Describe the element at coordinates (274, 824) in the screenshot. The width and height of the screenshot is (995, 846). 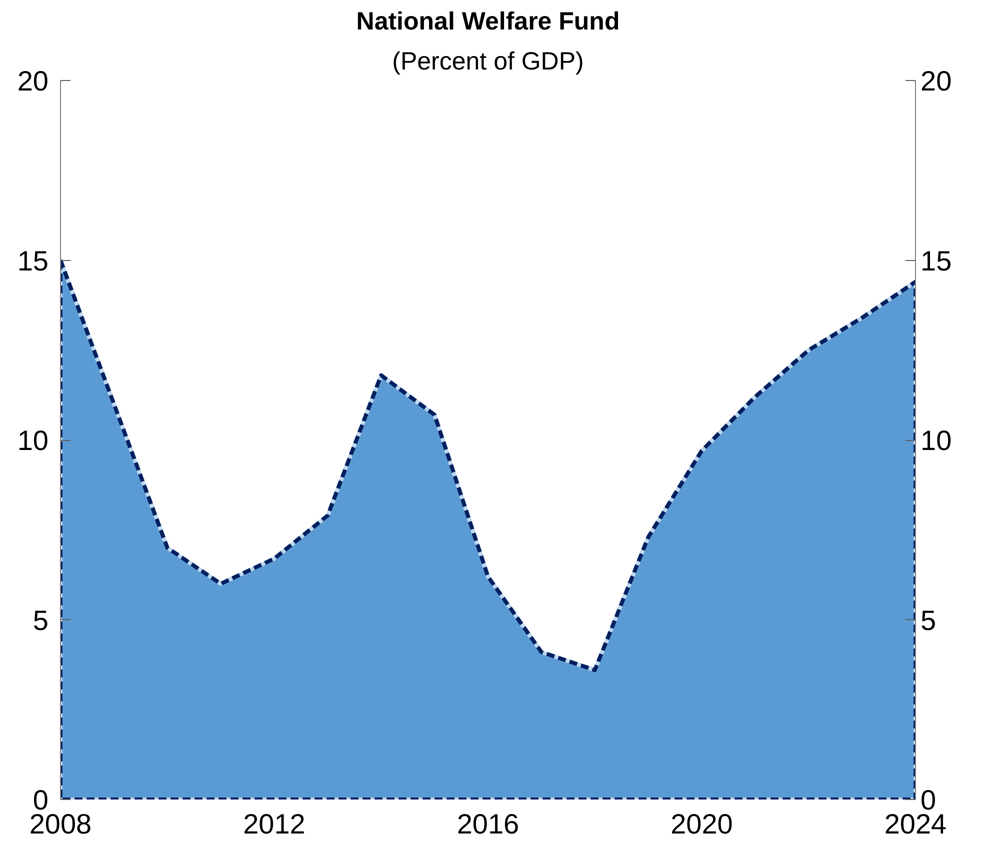
I see `x-tick-label: 2012` at that location.